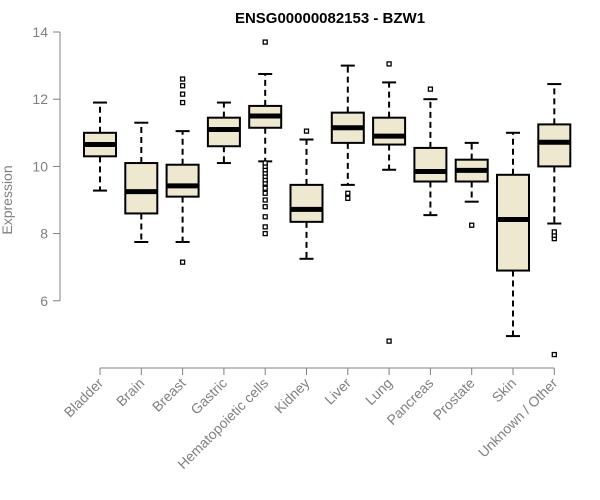 The width and height of the screenshot is (600, 500). Describe the element at coordinates (504, 390) in the screenshot. I see `x-tick-label: Skin` at that location.